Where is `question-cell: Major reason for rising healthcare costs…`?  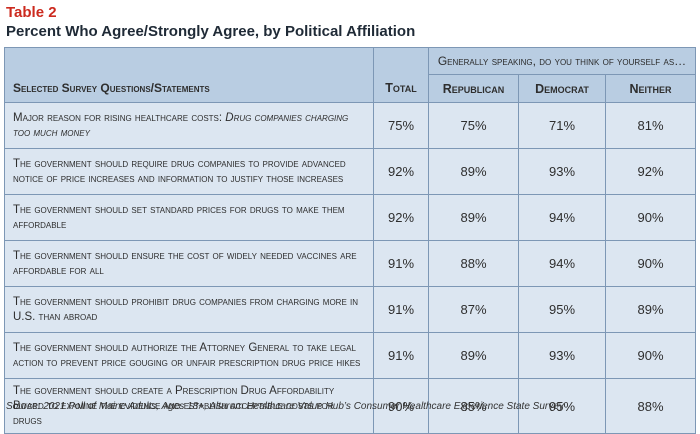
question-cell: Major reason for rising healthcare costs… is located at coordinates (189, 125).